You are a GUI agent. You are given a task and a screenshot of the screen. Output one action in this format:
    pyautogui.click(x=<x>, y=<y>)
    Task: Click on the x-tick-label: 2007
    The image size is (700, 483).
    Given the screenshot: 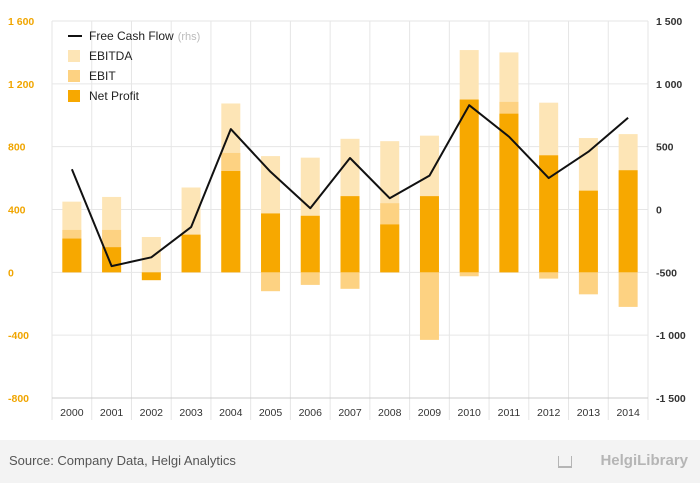 What is the action you would take?
    pyautogui.click(x=350, y=413)
    